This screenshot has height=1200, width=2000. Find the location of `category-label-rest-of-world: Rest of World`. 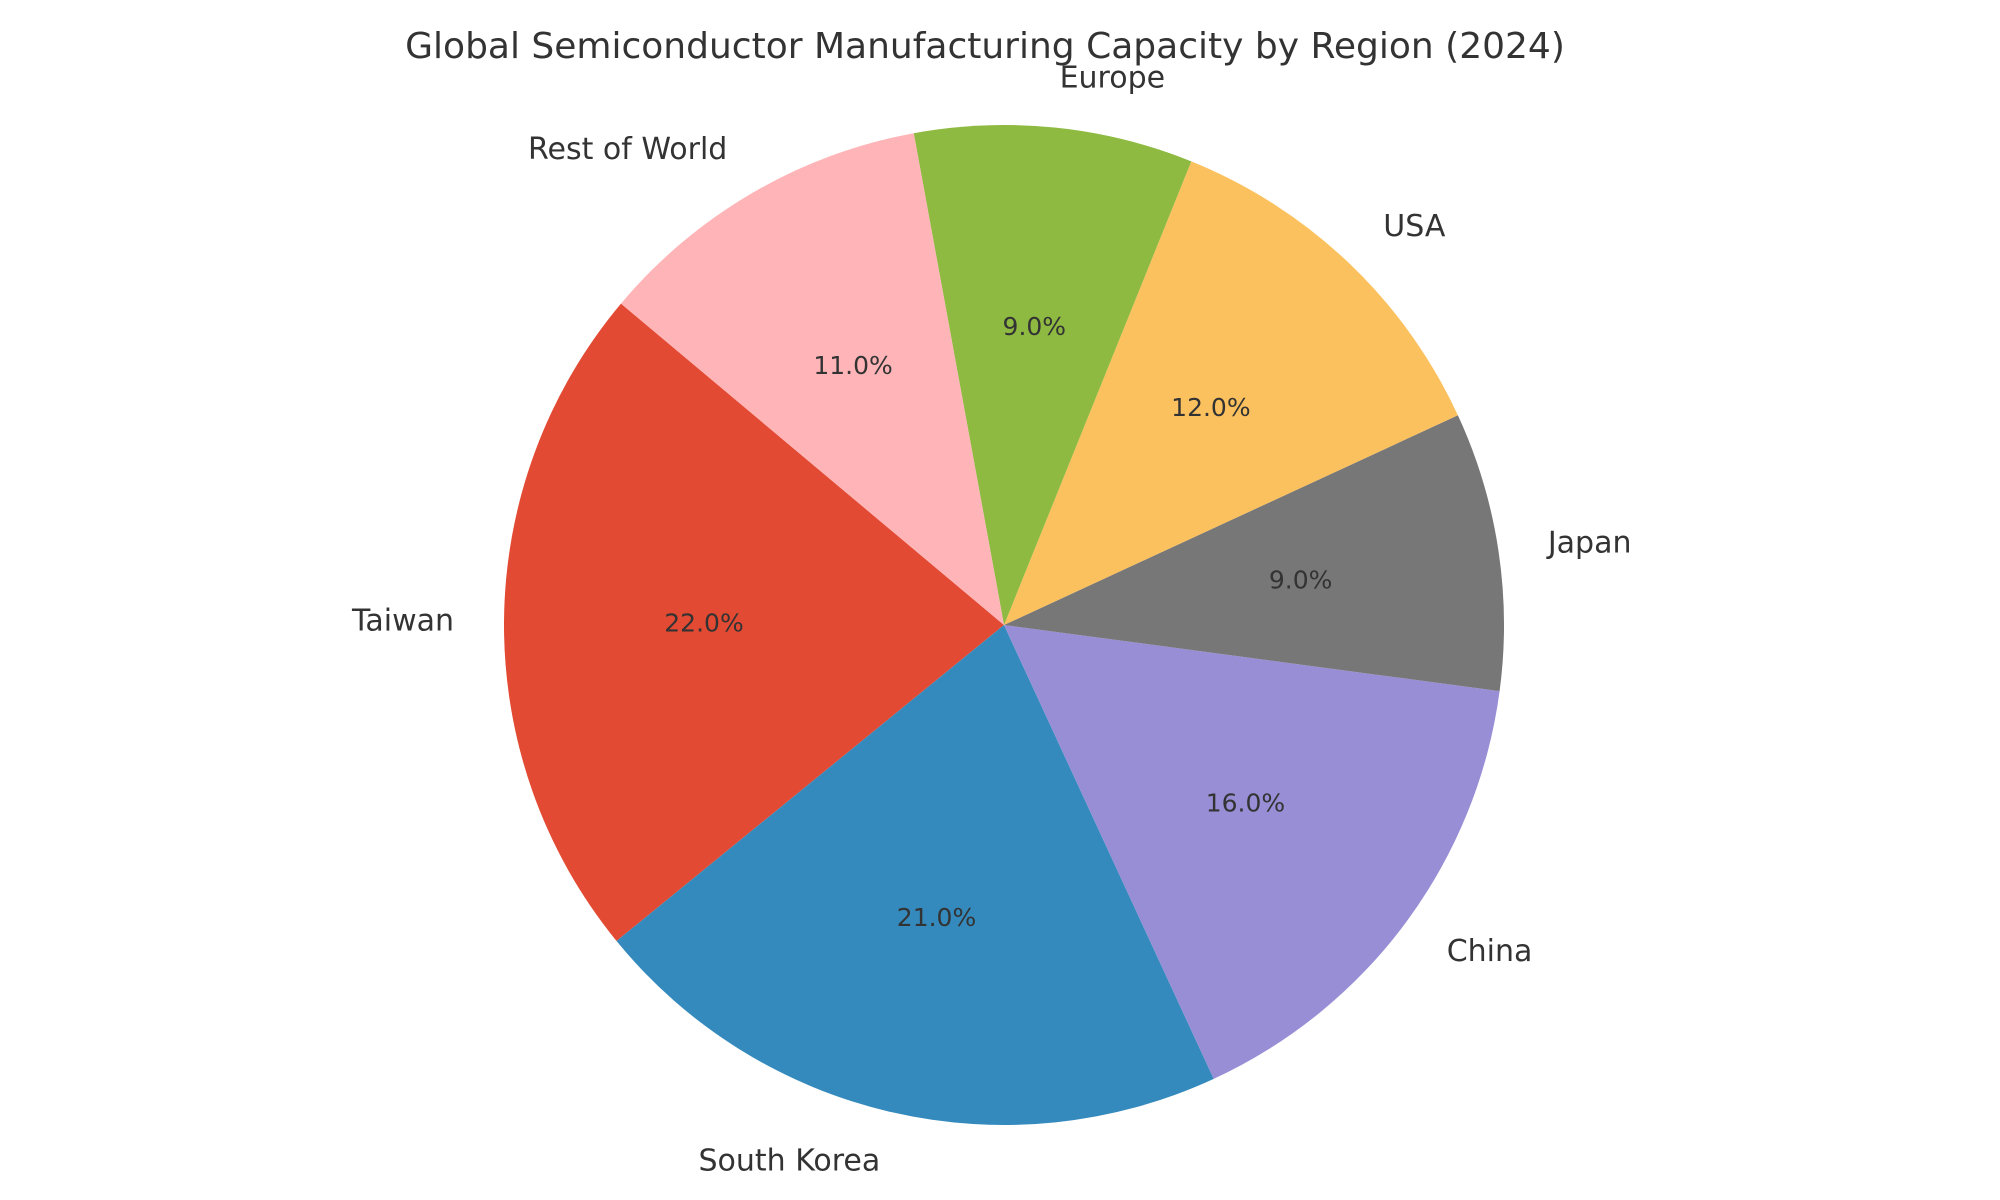

category-label-rest-of-world: Rest of World is located at coordinates (627, 149).